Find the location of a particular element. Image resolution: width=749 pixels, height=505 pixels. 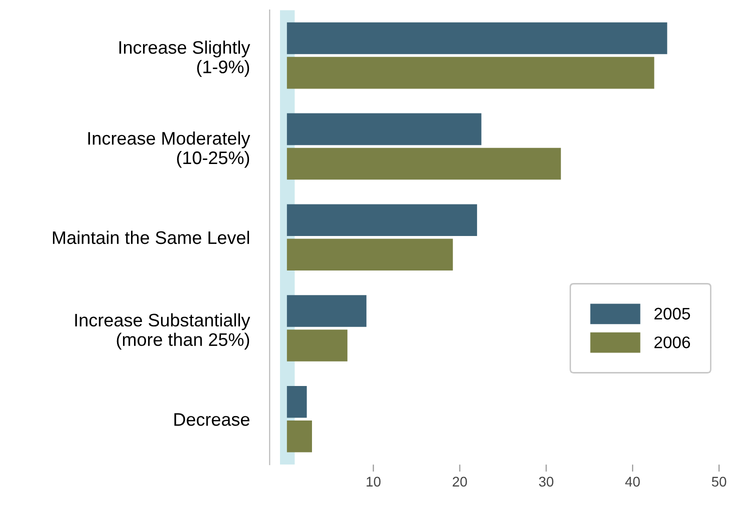

x-tick-label: 40 is located at coordinates (632, 481).